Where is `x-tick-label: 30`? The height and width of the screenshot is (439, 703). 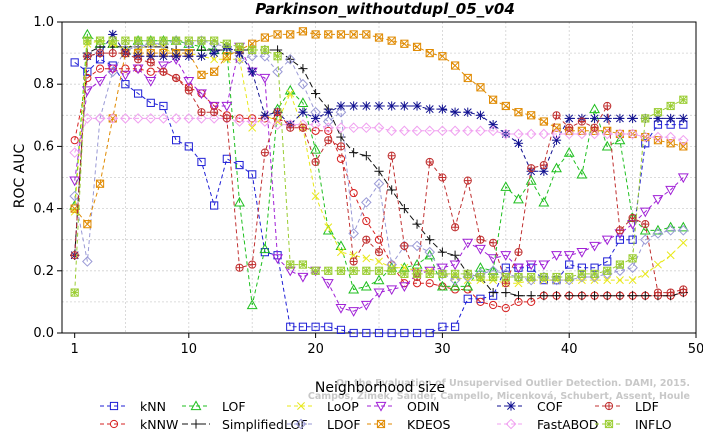 x-tick-label: 30 is located at coordinates (442, 349).